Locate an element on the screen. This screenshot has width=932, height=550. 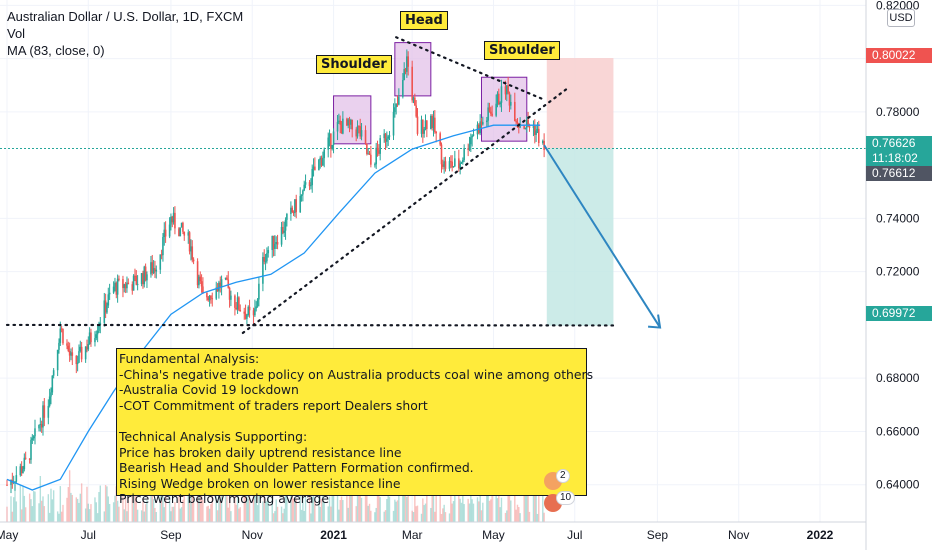
head-label: Head is located at coordinates (424, 20).